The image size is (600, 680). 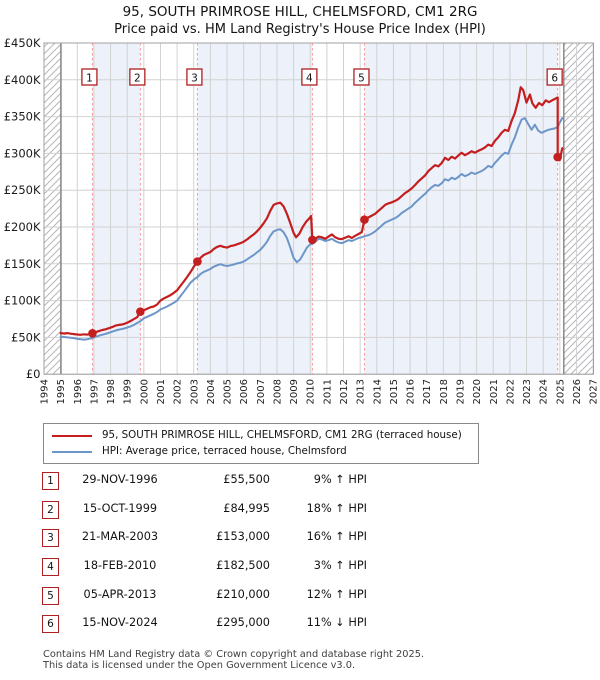 What do you see at coordinates (194, 391) in the screenshot?
I see `x-axis-tick-label: 2003` at bounding box center [194, 391].